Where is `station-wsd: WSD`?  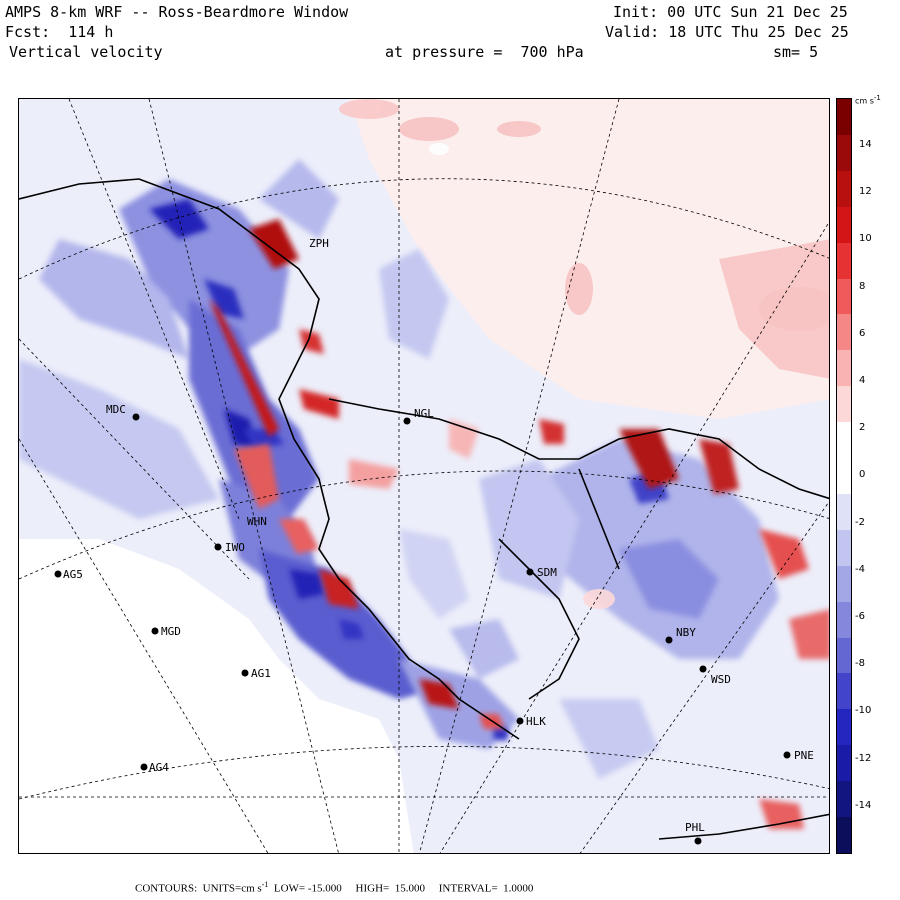 station-wsd: WSD is located at coordinates (715, 676).